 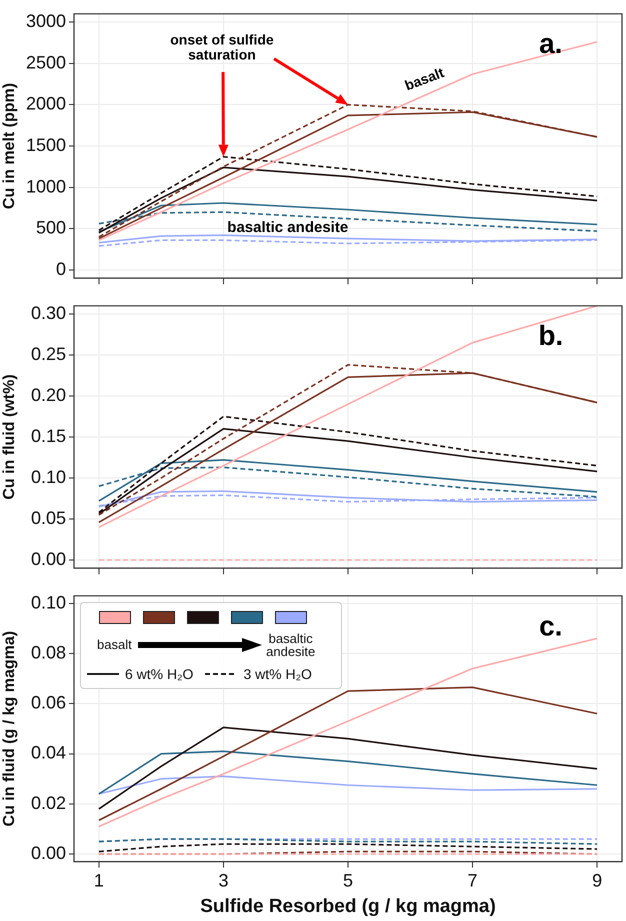 What do you see at coordinates (61, 268) in the screenshot?
I see `y-tick-label: 0` at bounding box center [61, 268].